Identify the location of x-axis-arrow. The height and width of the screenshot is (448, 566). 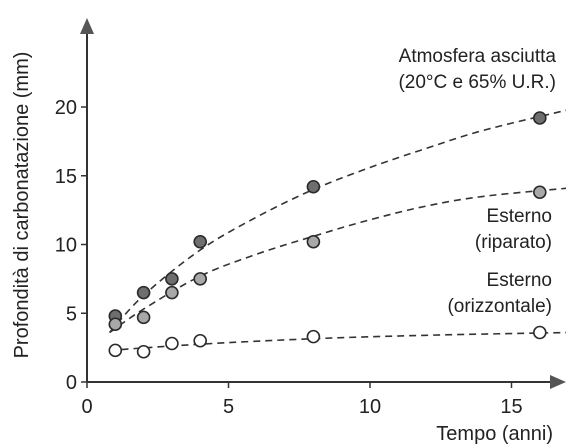
(558, 382).